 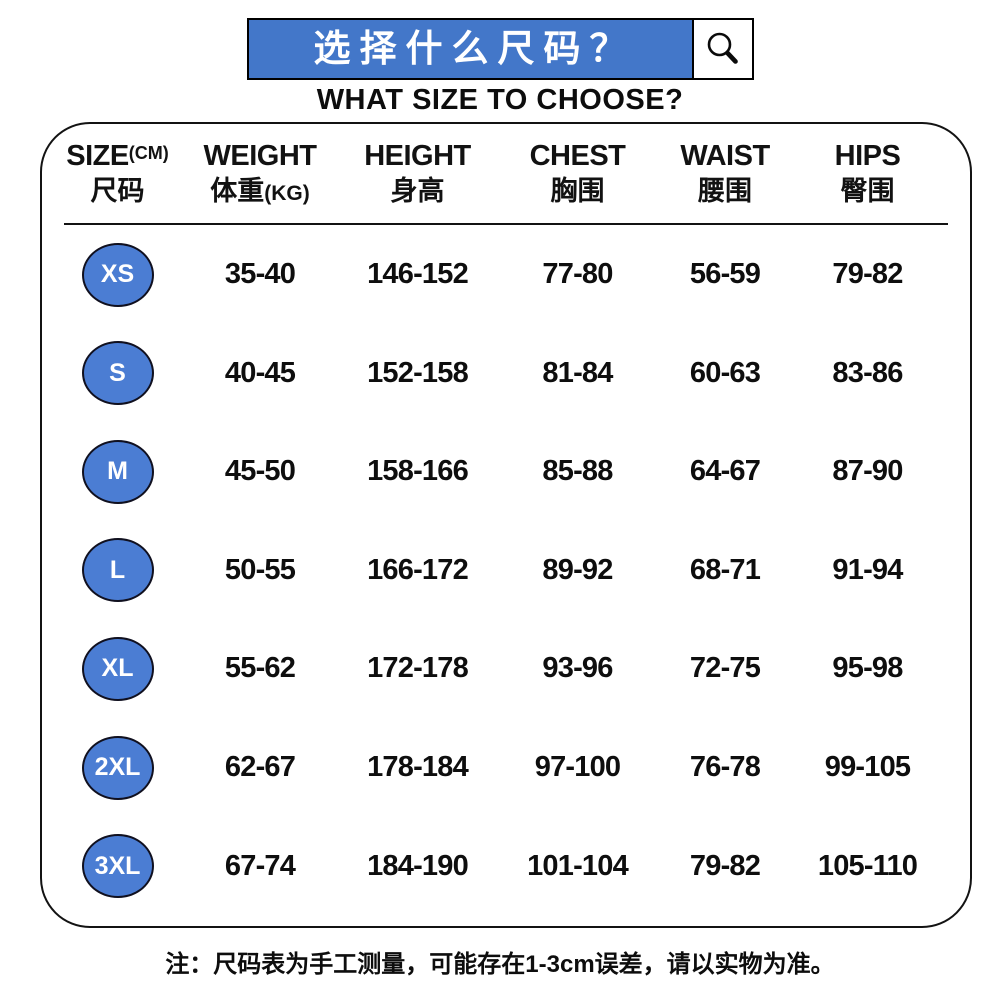 What do you see at coordinates (117, 274) in the screenshot?
I see `size-badge: XS` at bounding box center [117, 274].